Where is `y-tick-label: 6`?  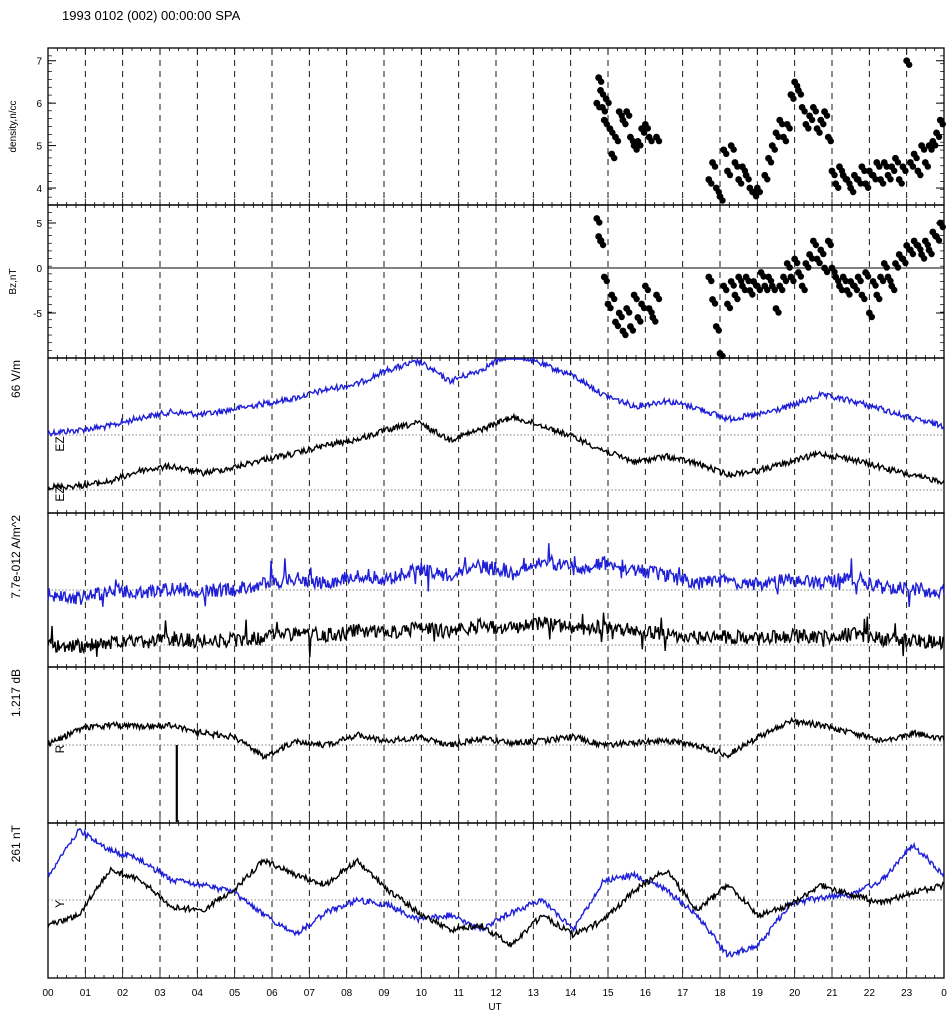
y-tick-label: 6 is located at coordinates (39, 104).